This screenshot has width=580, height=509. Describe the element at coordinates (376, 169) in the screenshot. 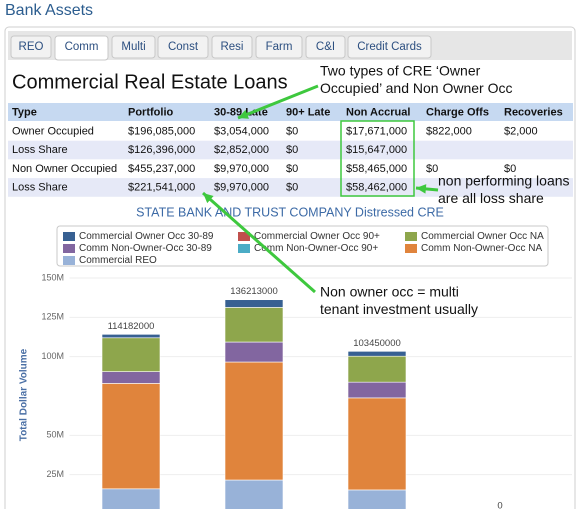

I see `table-cell: $58,465,000` at that location.